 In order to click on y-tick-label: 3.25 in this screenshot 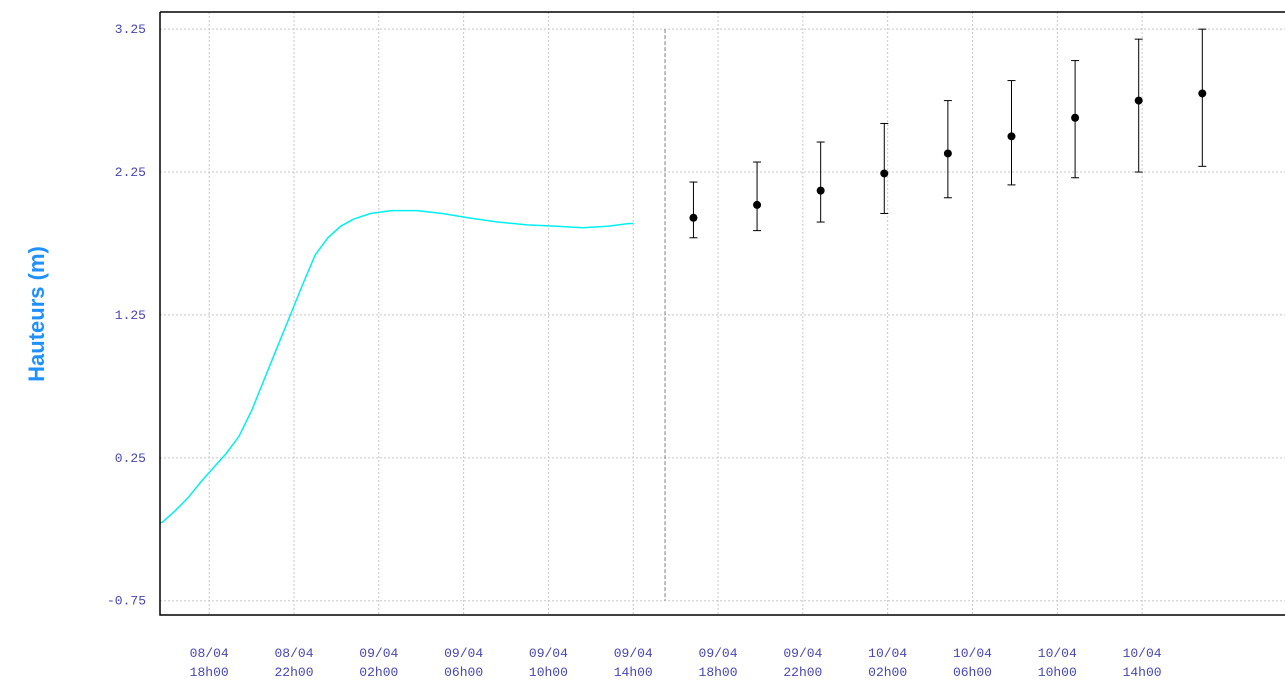, I will do `click(130, 29)`.